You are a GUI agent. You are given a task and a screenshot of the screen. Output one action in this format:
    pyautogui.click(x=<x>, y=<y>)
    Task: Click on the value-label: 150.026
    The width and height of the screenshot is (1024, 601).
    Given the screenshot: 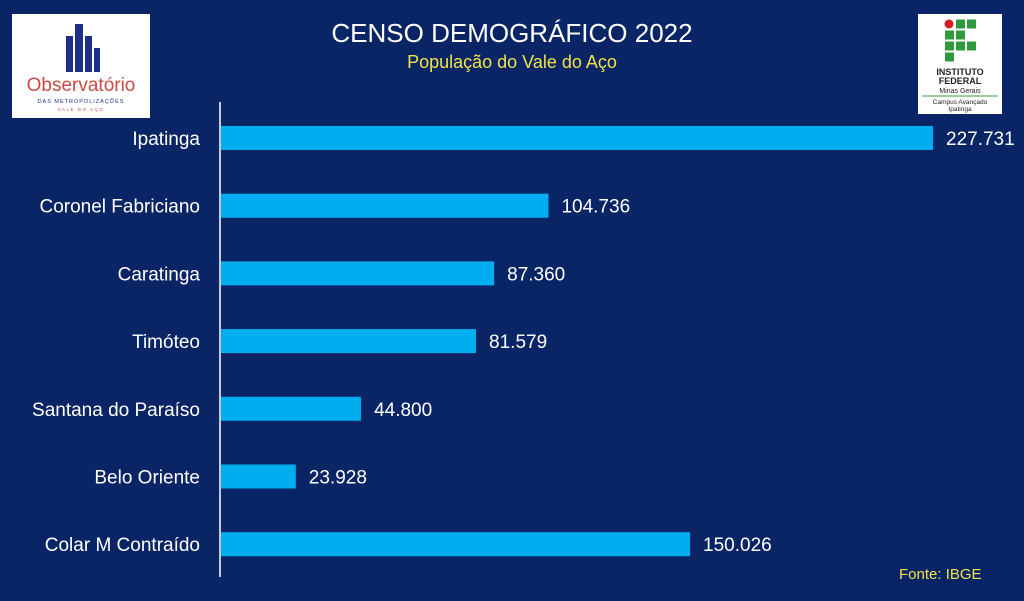 What is the action you would take?
    pyautogui.click(x=737, y=545)
    